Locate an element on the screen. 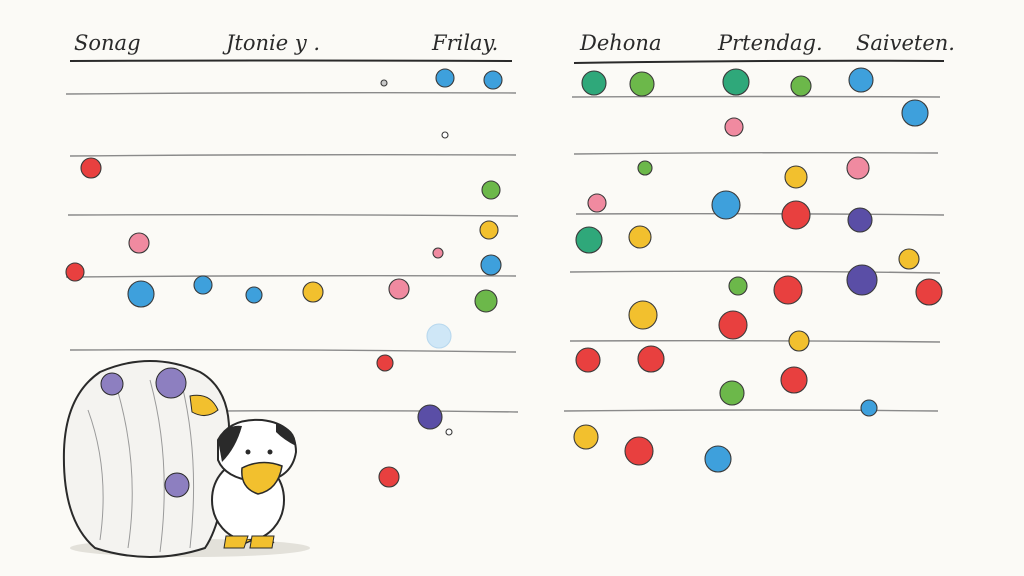 This screenshot has height=576, width=1024. left-header-underline is located at coordinates (291, 60).